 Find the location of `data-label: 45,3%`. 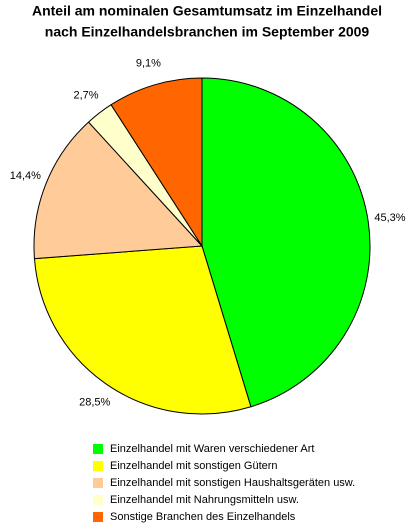

data-label: 45,3% is located at coordinates (389, 218).